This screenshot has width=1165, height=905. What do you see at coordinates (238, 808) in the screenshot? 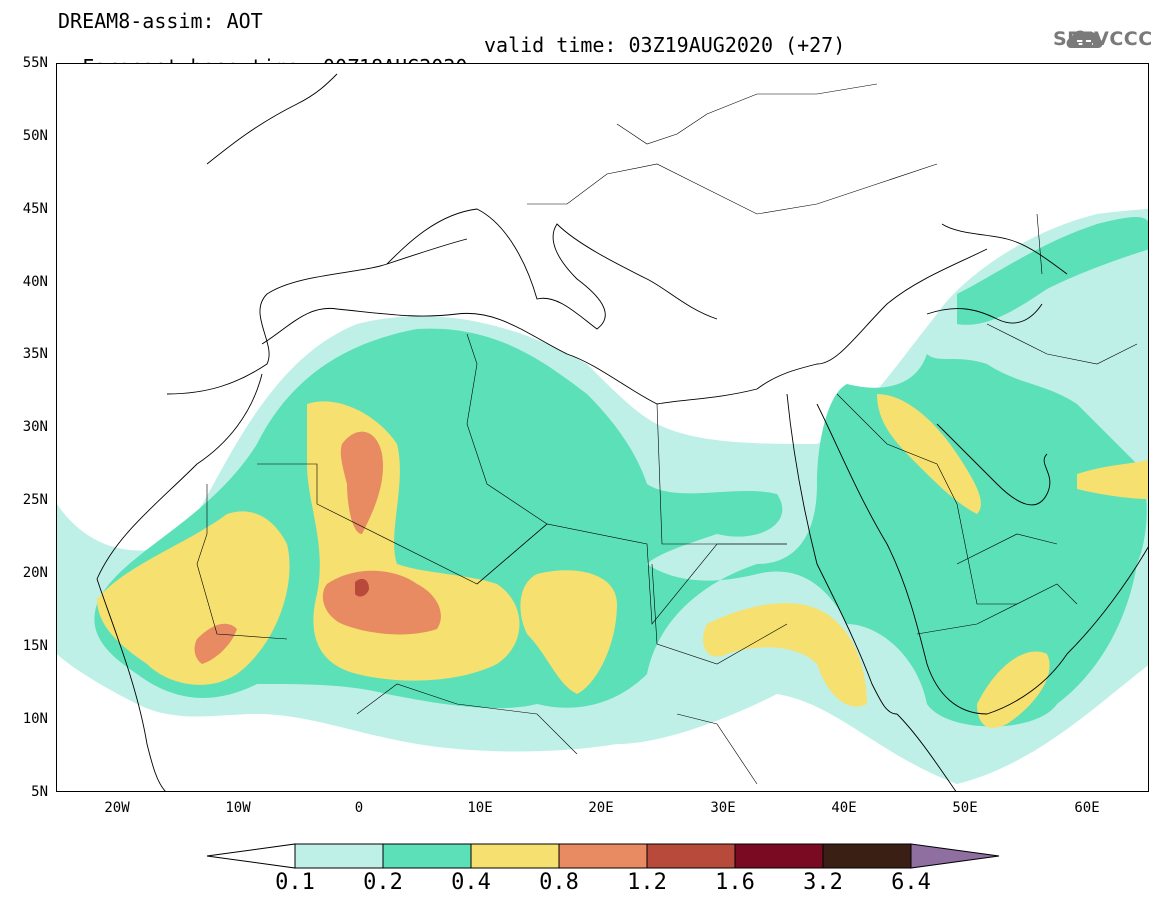
I see `lon-label: 10W` at bounding box center [238, 808].